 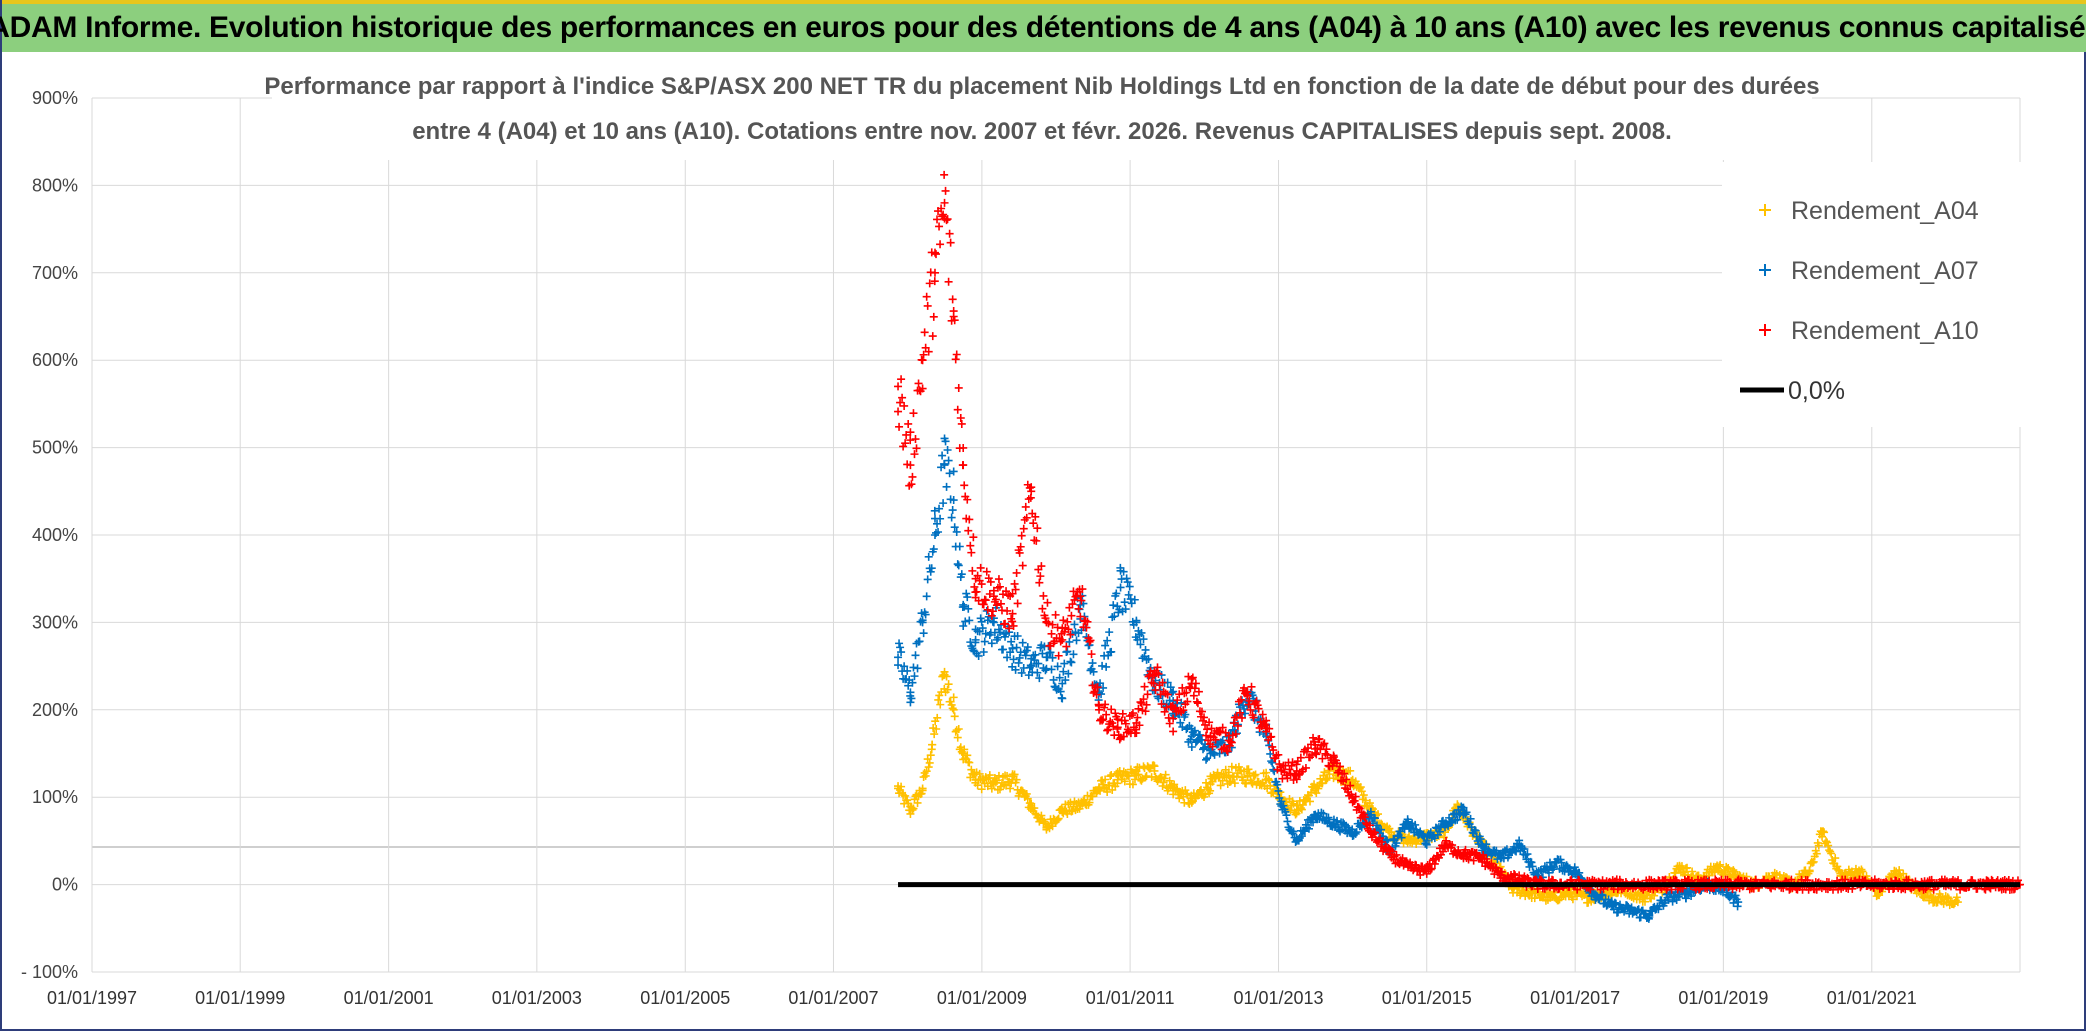 What do you see at coordinates (55, 448) in the screenshot?
I see `y-tick-label: 500%` at bounding box center [55, 448].